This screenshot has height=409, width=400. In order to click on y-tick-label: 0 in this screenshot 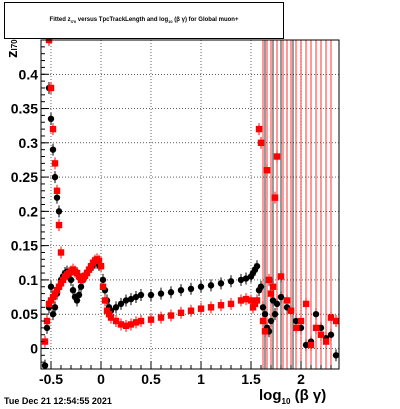, I will do `click(34, 348)`.